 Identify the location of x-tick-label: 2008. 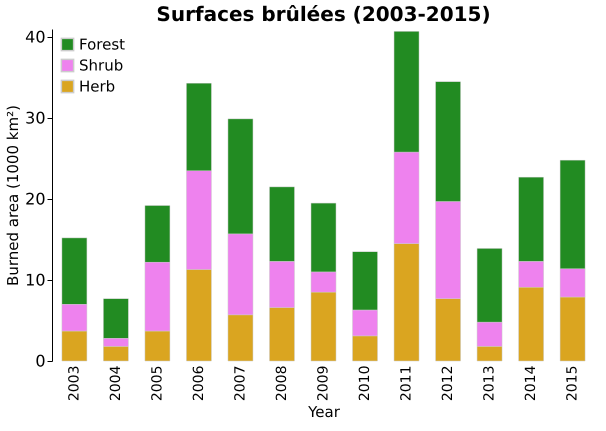
(282, 384).